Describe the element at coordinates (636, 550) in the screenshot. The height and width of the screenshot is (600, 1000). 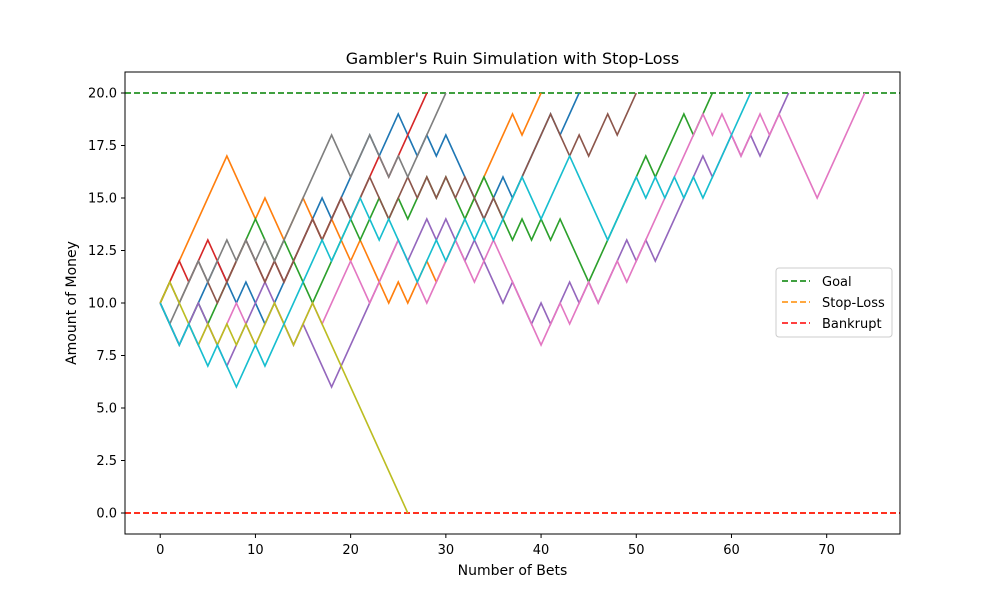
I see `x-tick-label: 50` at that location.